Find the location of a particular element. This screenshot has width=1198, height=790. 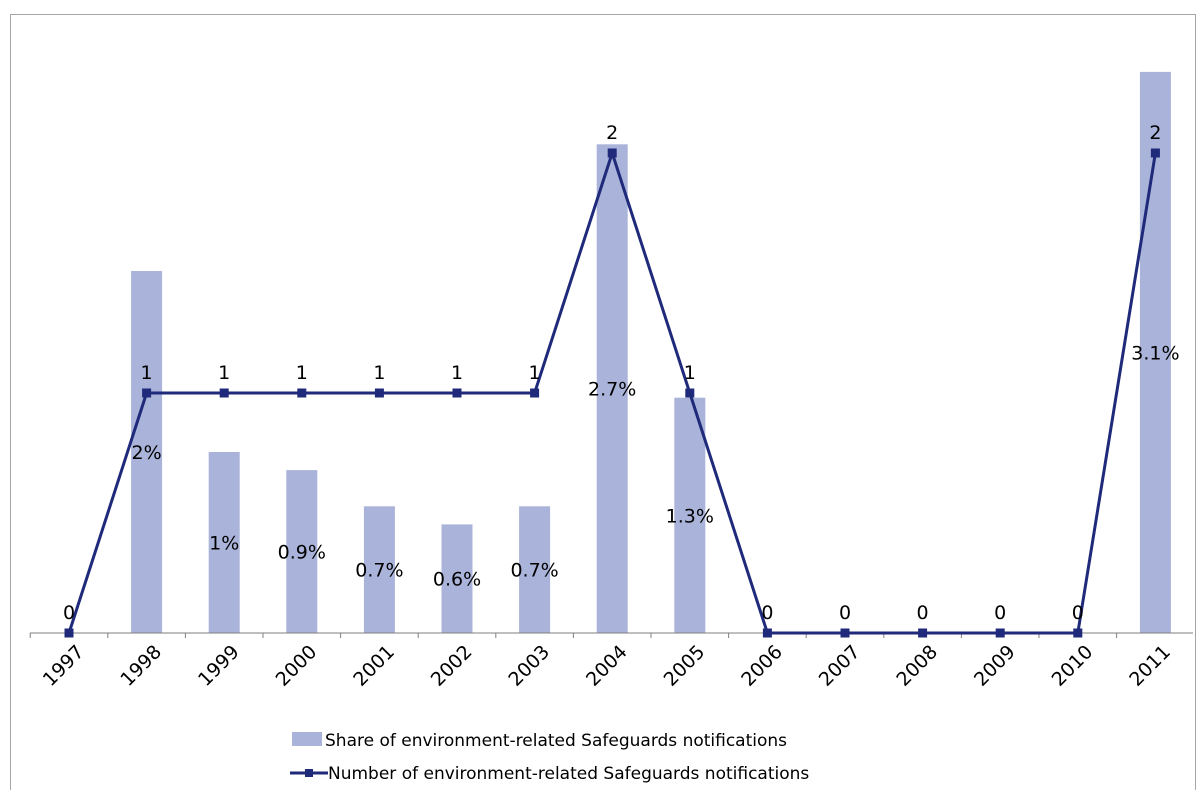

bar-1999 is located at coordinates (224, 542).